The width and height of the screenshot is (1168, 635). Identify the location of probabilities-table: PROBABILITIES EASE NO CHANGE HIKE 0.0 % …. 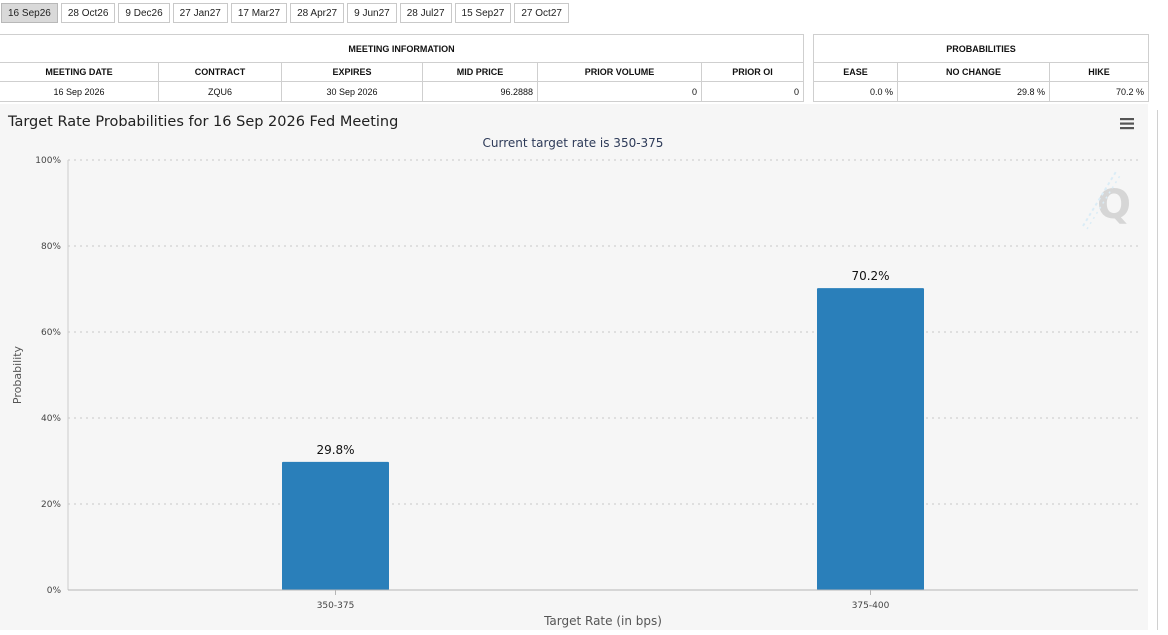
(981, 68).